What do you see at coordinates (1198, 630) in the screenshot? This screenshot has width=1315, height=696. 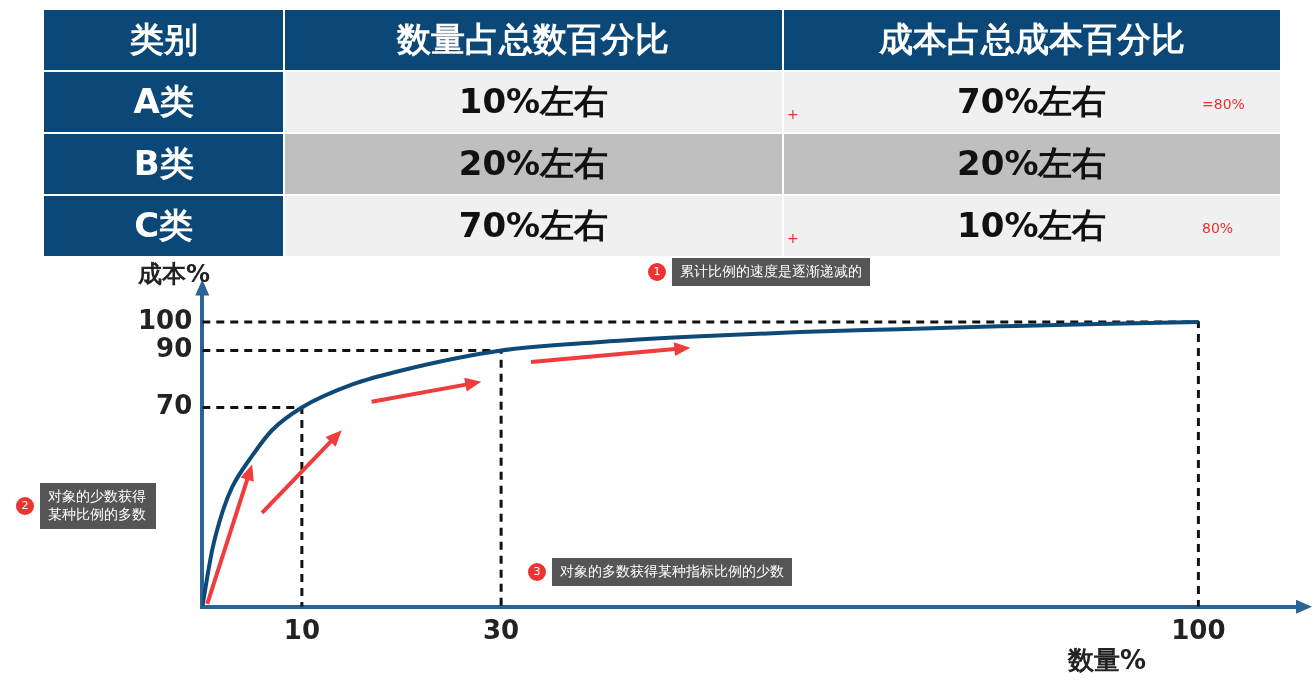 I see `x-tick-label: 100` at bounding box center [1198, 630].